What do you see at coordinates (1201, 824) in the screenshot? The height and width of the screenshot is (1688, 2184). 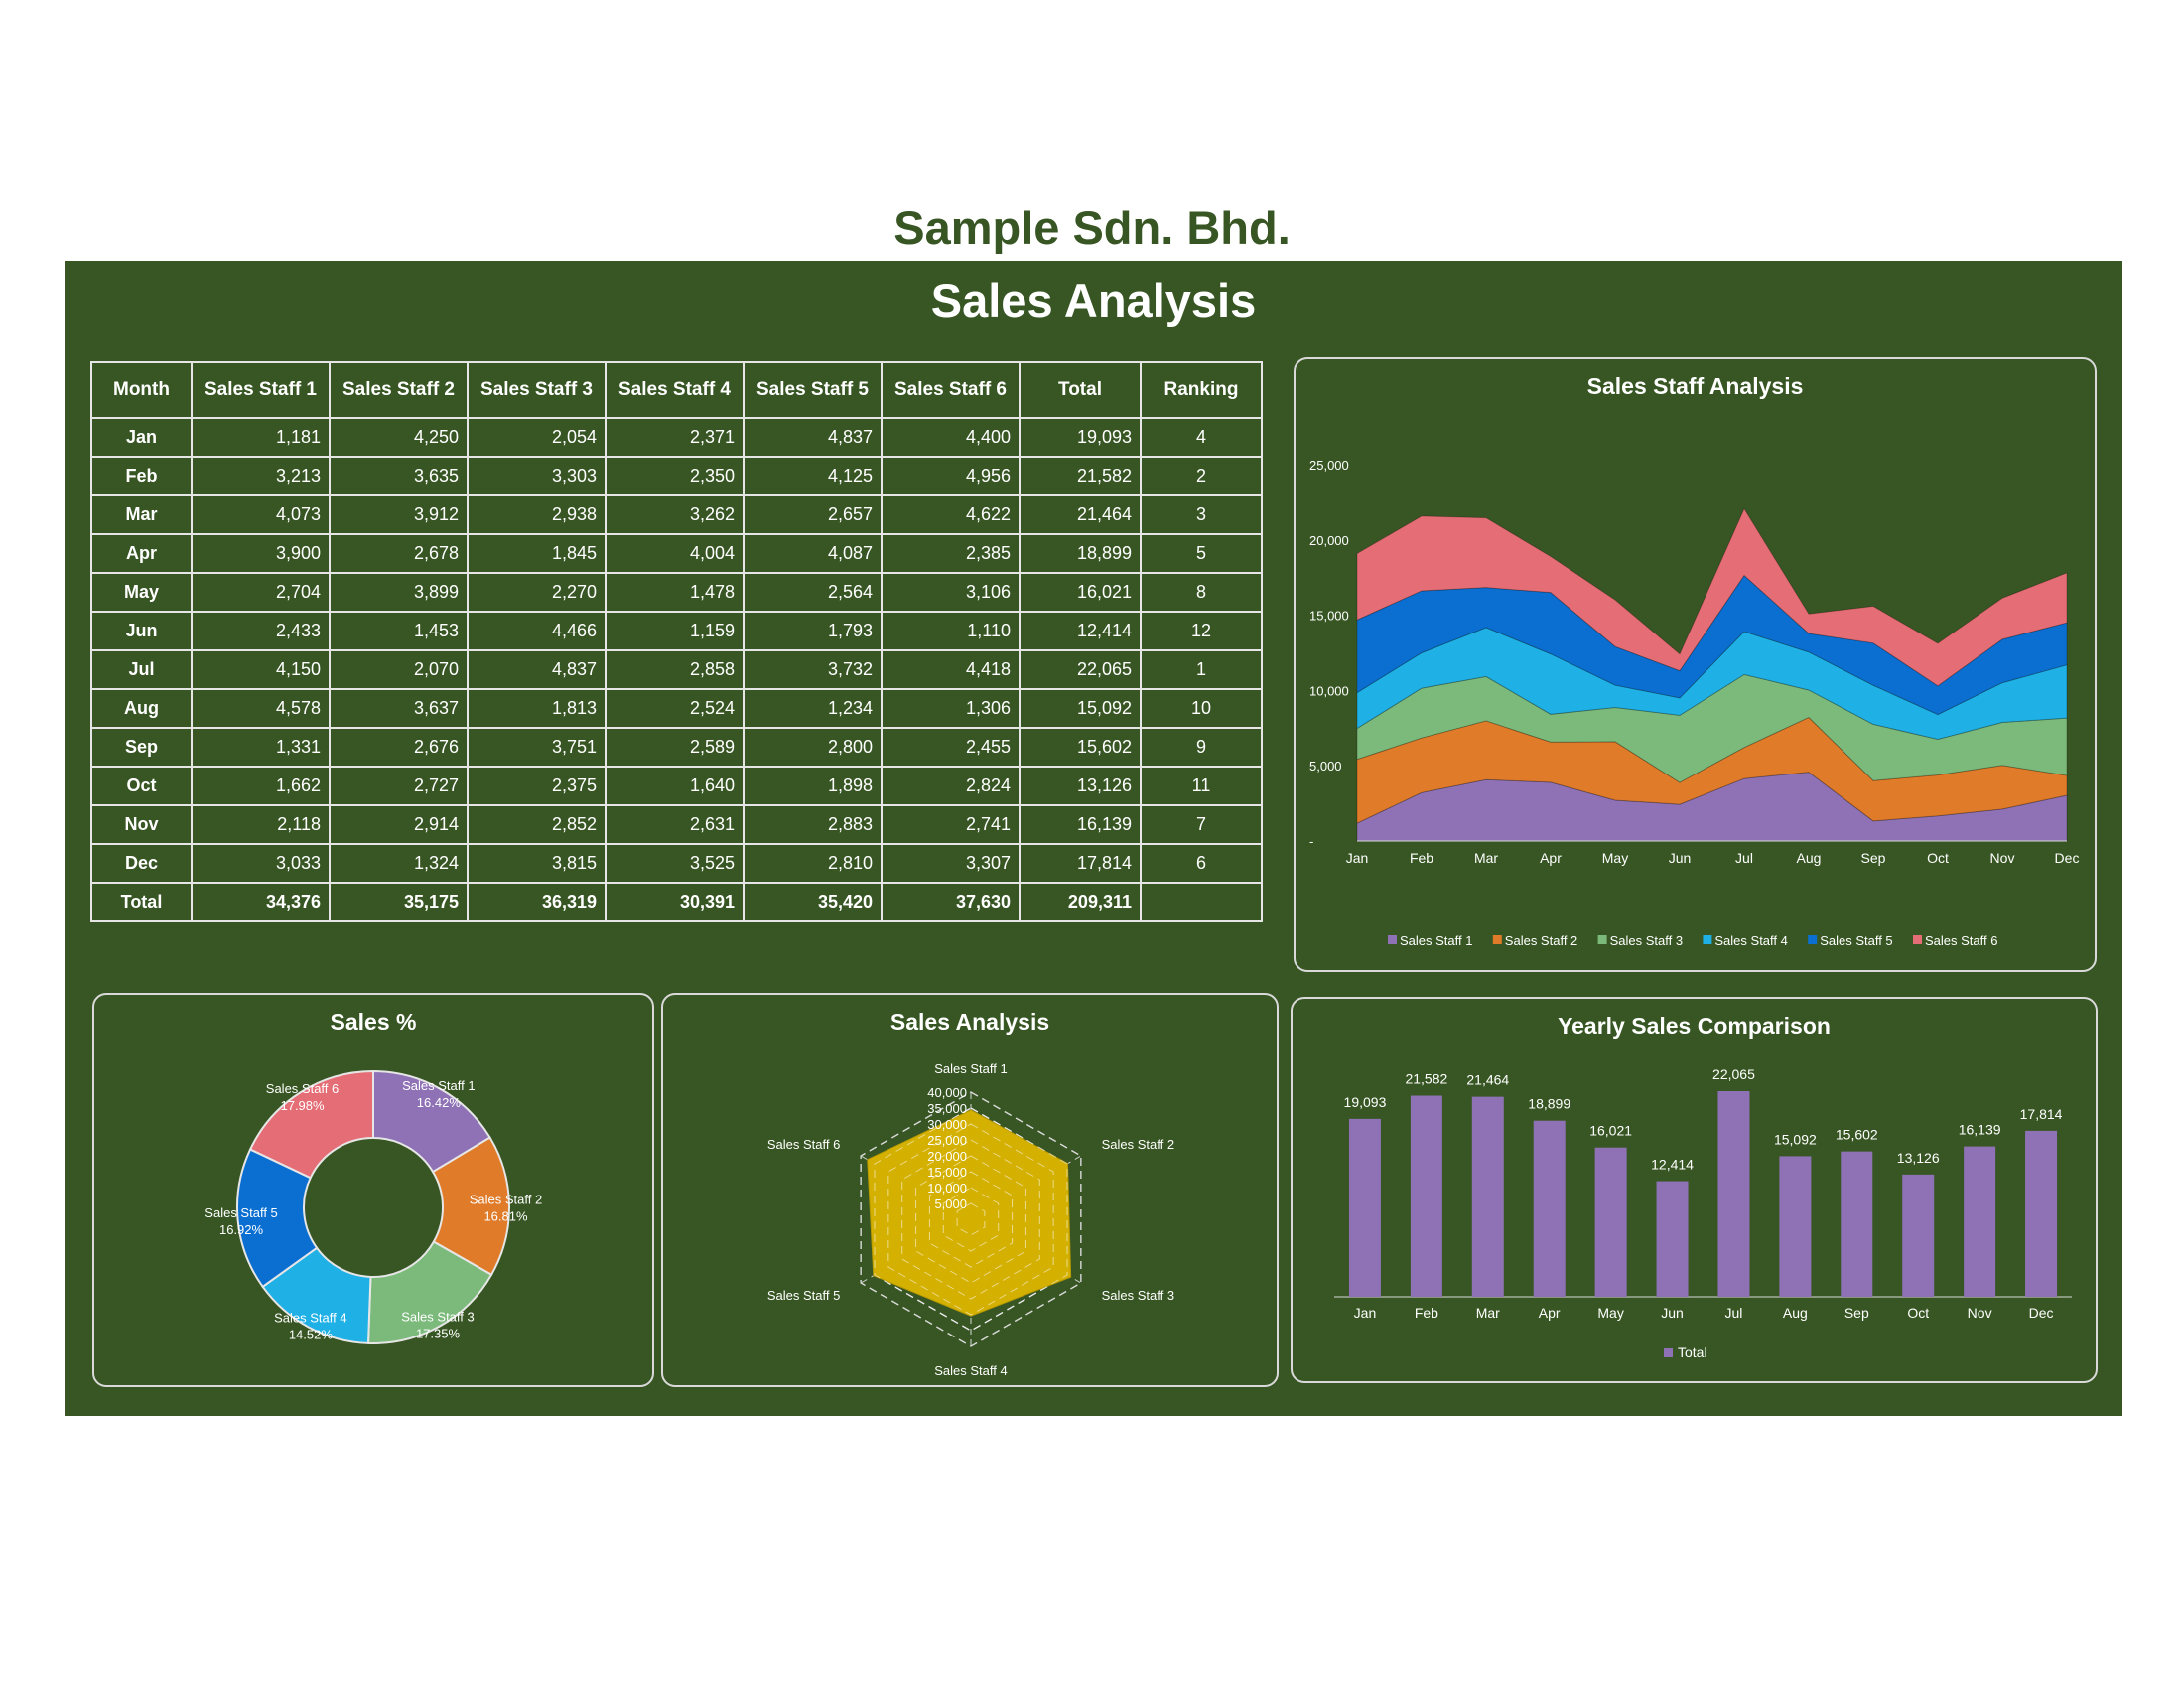 I see `ranking-cell: 7` at bounding box center [1201, 824].